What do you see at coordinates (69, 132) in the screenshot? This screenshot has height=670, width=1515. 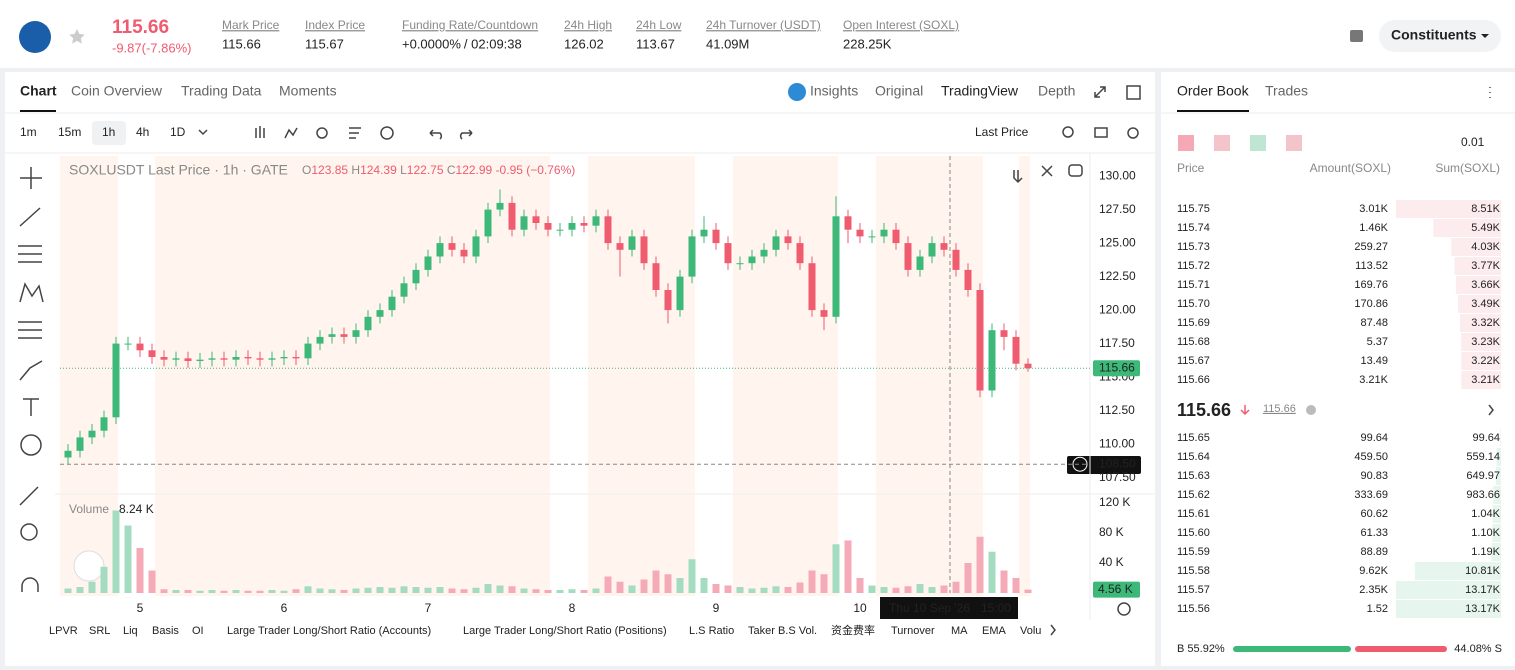 I see `interval: 15m` at bounding box center [69, 132].